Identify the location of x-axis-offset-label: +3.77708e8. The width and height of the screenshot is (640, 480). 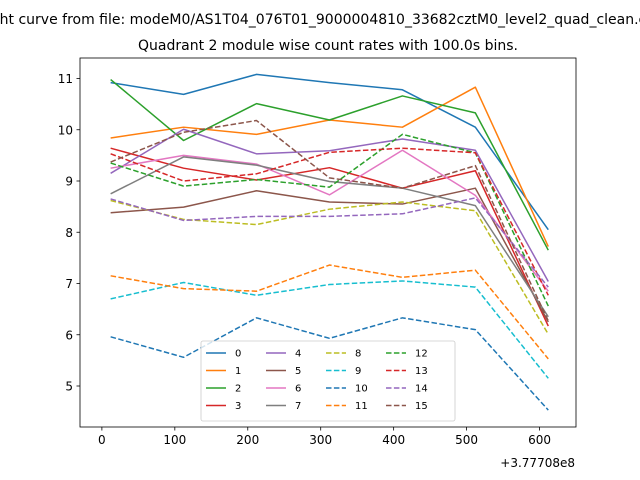
(537, 463).